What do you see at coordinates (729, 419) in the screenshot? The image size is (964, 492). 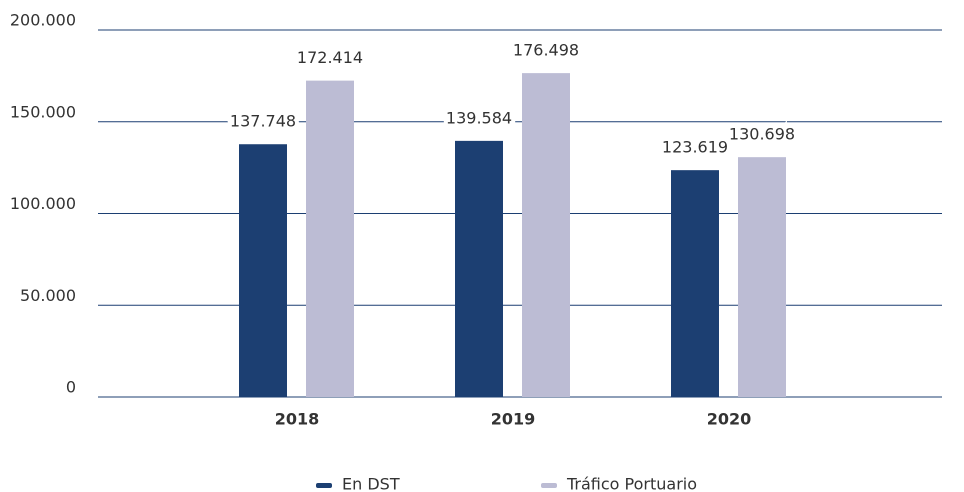 I see `x-tick-label: 2020` at bounding box center [729, 419].